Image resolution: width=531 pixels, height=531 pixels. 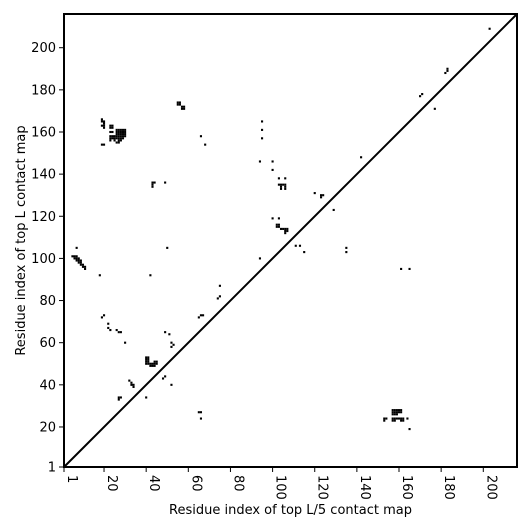 What do you see at coordinates (322, 487) in the screenshot?
I see `x-tick-label: 120` at bounding box center [322, 487].